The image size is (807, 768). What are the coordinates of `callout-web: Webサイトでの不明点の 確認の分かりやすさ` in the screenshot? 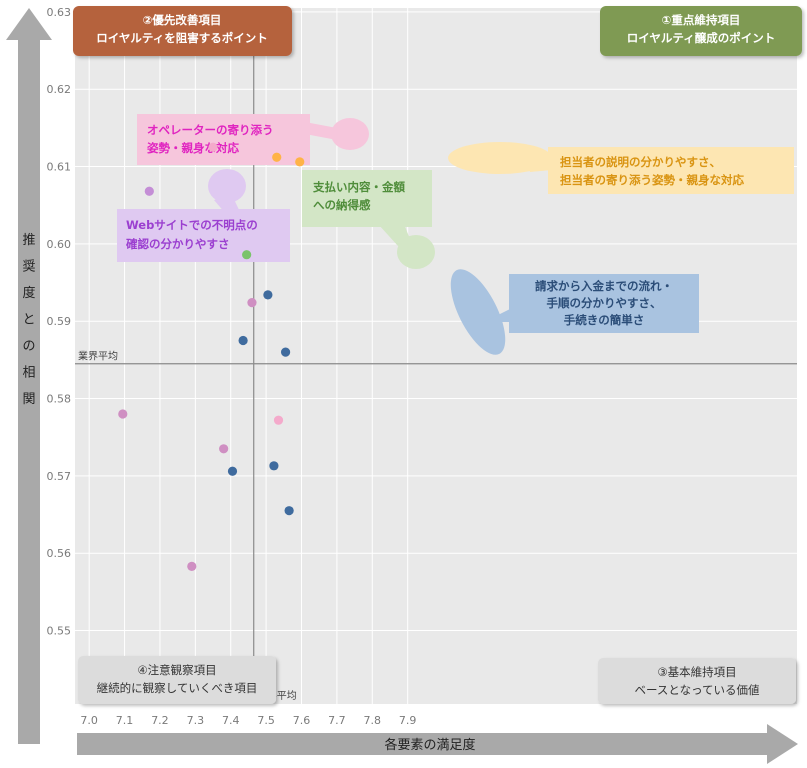 It's located at (203, 215).